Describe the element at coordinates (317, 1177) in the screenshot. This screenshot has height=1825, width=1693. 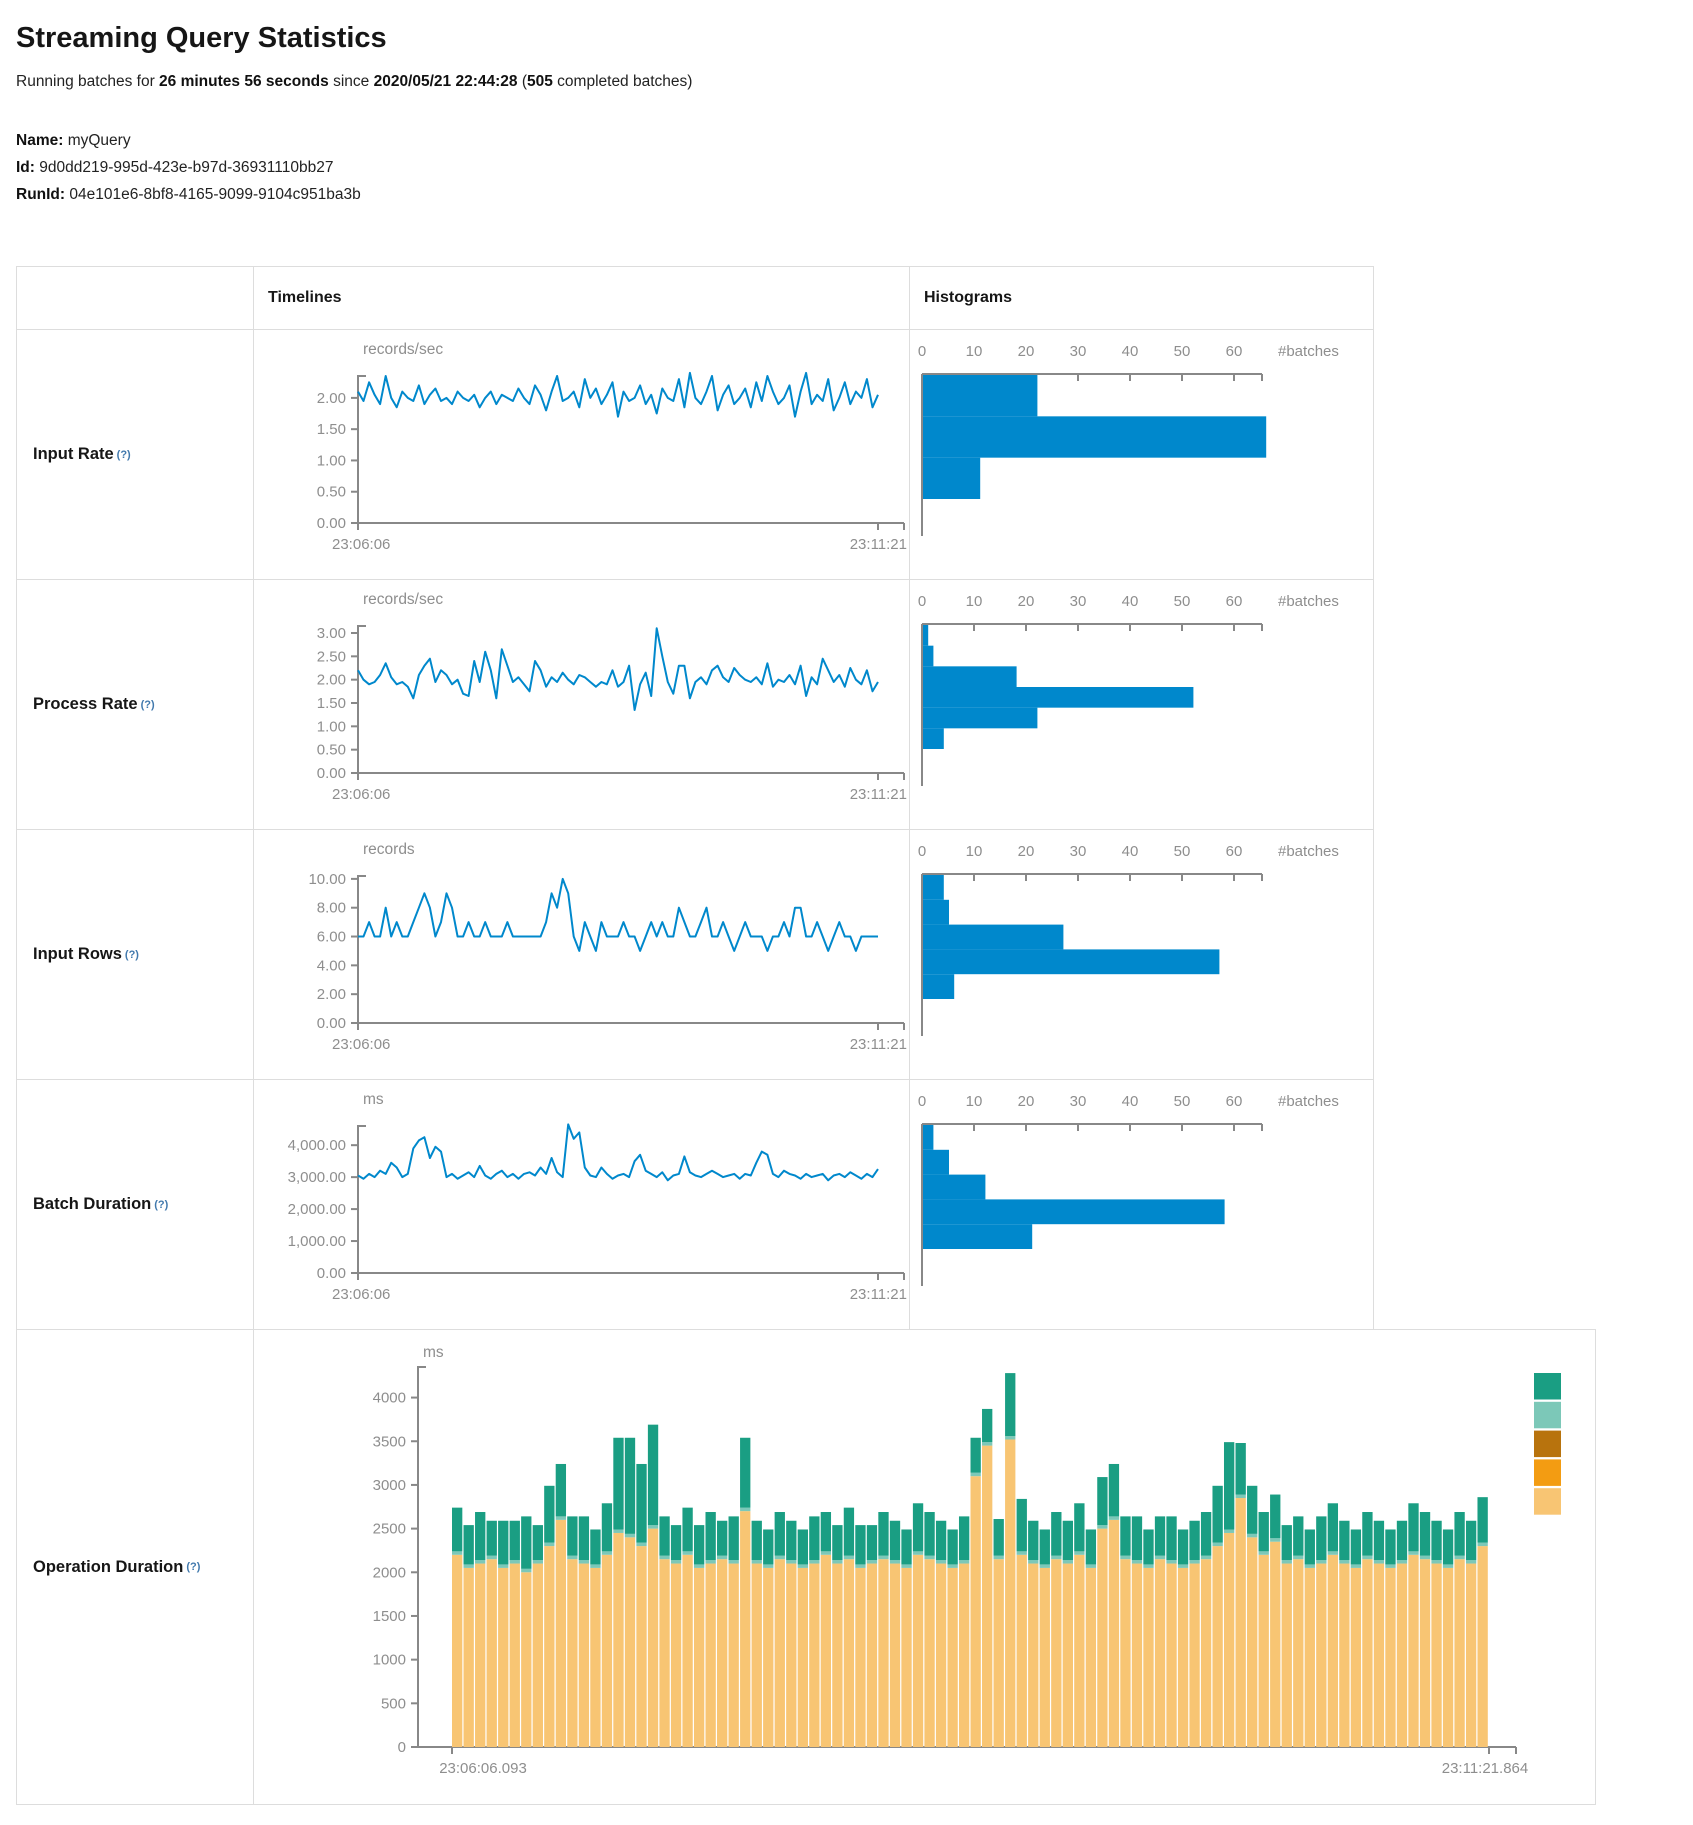
I see `svg-text: 3,000.00` at that location.